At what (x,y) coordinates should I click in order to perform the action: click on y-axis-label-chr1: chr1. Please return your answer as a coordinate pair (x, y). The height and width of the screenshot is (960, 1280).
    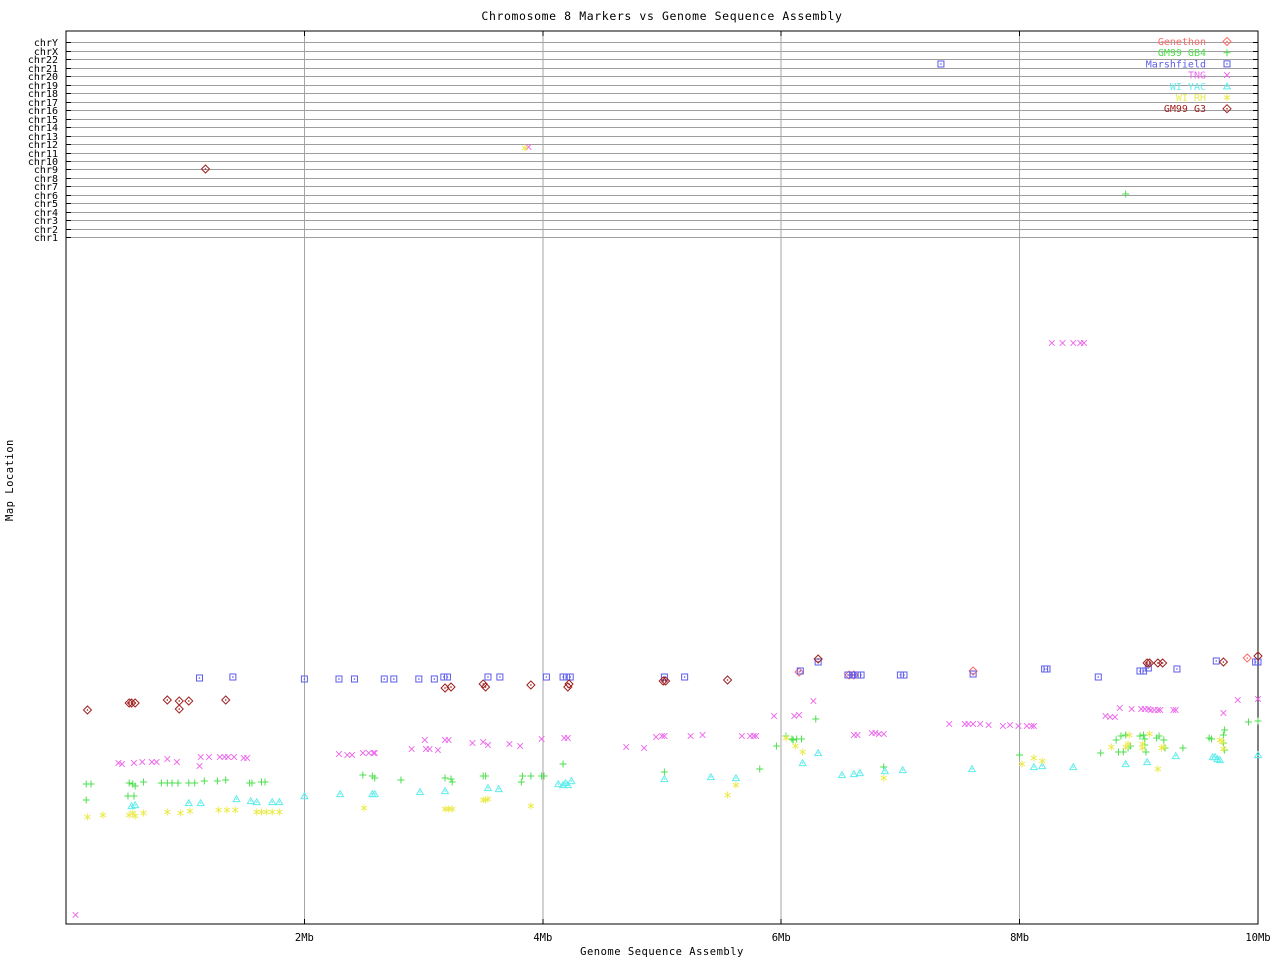
    Looking at the image, I should click on (46, 238).